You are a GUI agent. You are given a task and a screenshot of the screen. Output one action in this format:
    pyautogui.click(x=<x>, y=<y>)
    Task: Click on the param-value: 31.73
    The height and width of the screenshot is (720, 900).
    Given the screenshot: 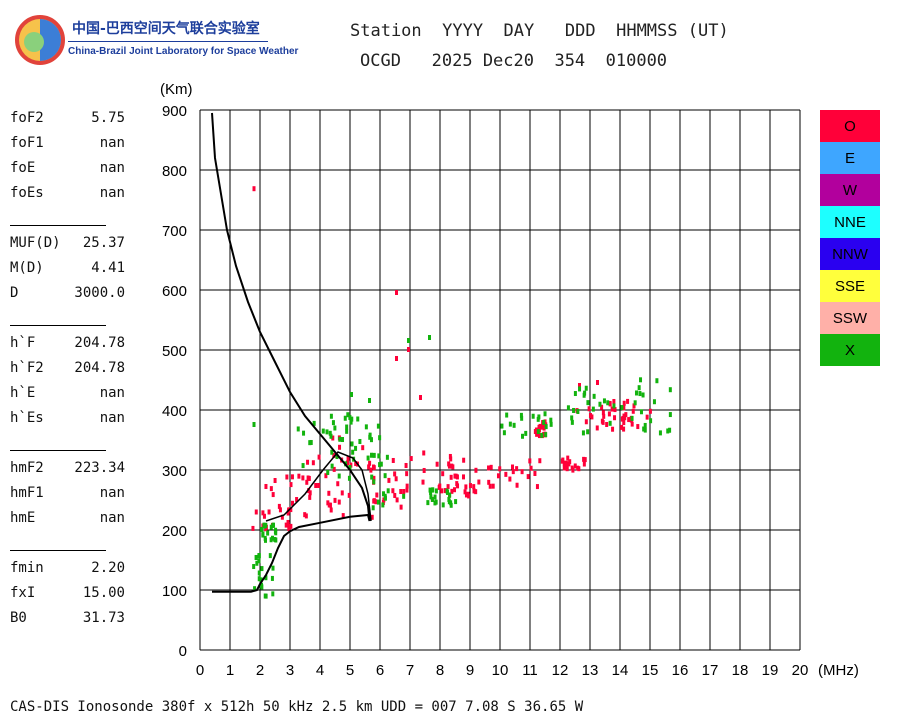 What is the action you would take?
    pyautogui.click(x=103, y=618)
    